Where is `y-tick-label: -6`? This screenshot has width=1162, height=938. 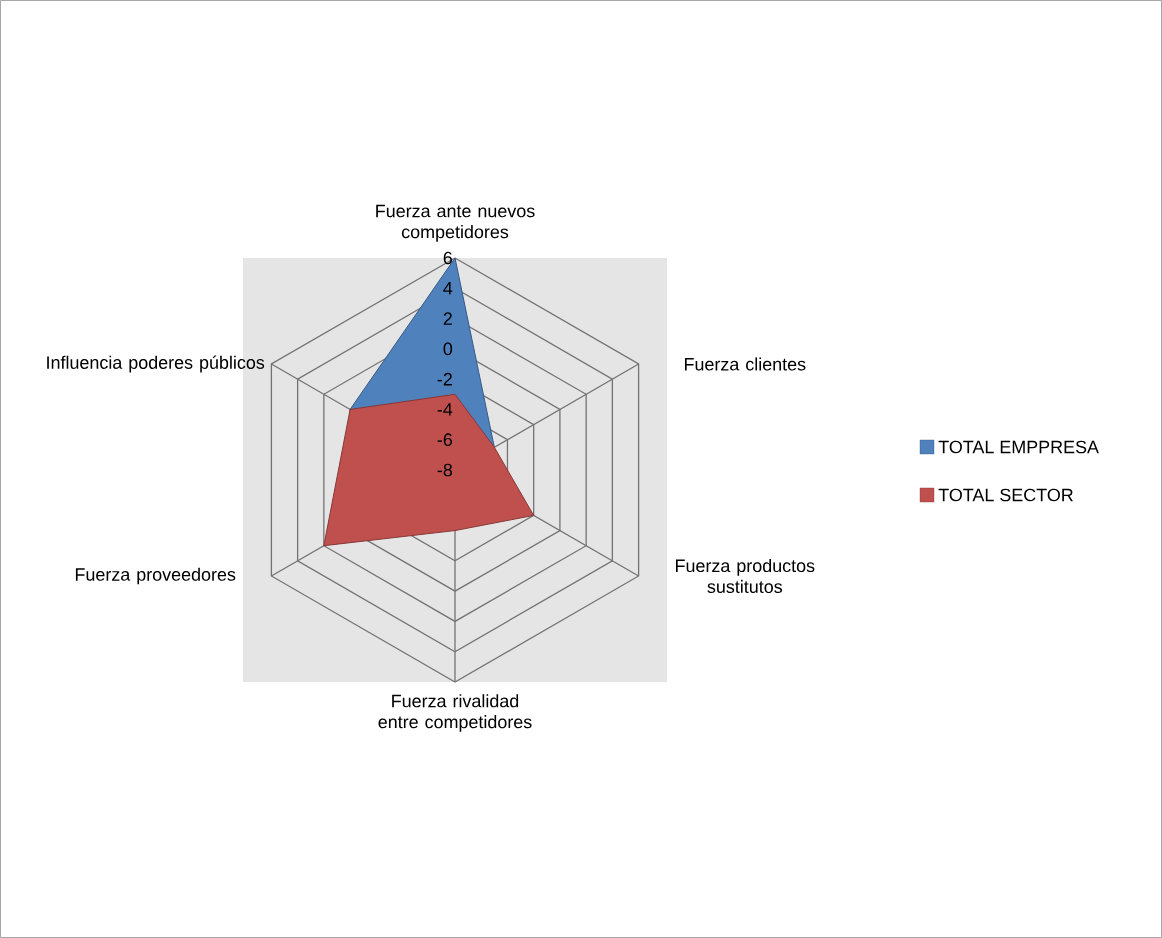
y-tick-label: -6 is located at coordinates (445, 440).